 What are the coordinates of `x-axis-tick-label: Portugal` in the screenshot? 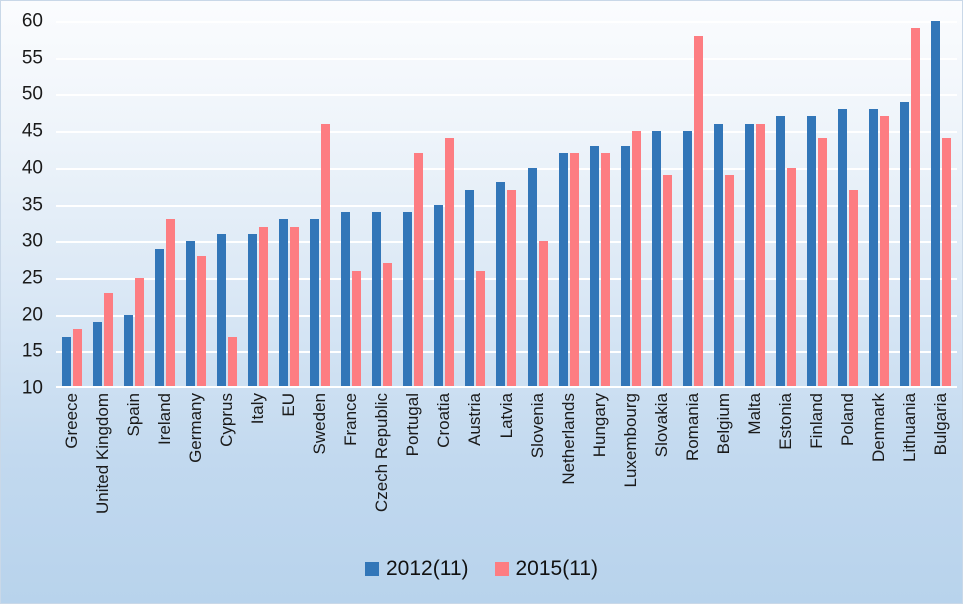 It's located at (413, 425).